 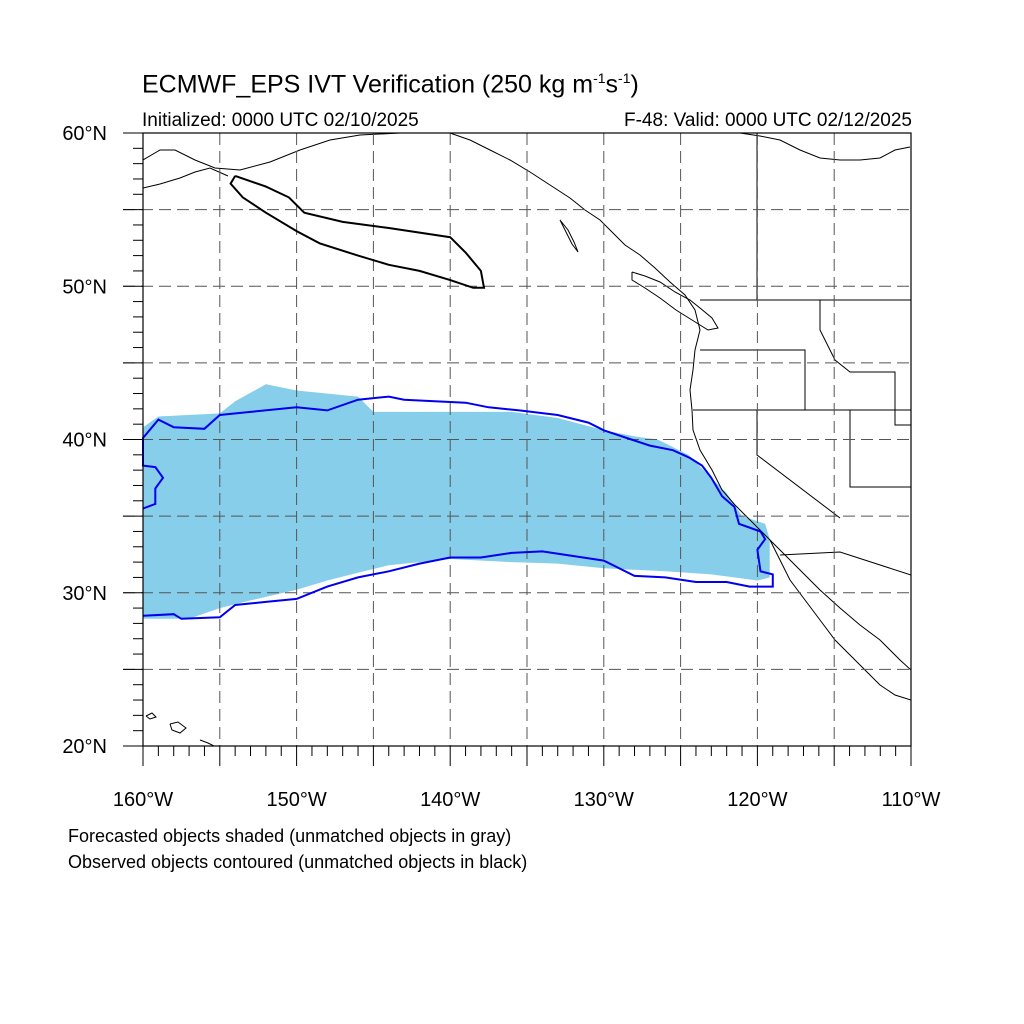 I want to click on latitude-label: 60°N, so click(x=84, y=134).